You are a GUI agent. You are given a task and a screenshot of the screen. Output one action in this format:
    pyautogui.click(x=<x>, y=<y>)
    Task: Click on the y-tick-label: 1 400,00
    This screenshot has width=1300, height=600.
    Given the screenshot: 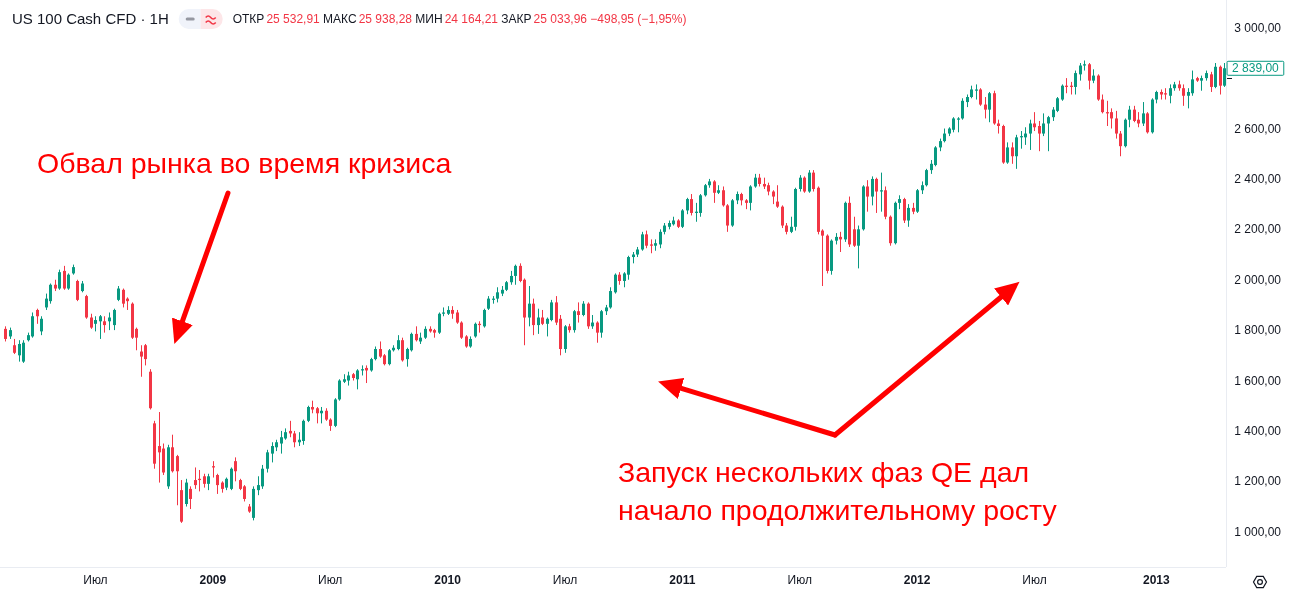 What is the action you would take?
    pyautogui.click(x=1258, y=430)
    